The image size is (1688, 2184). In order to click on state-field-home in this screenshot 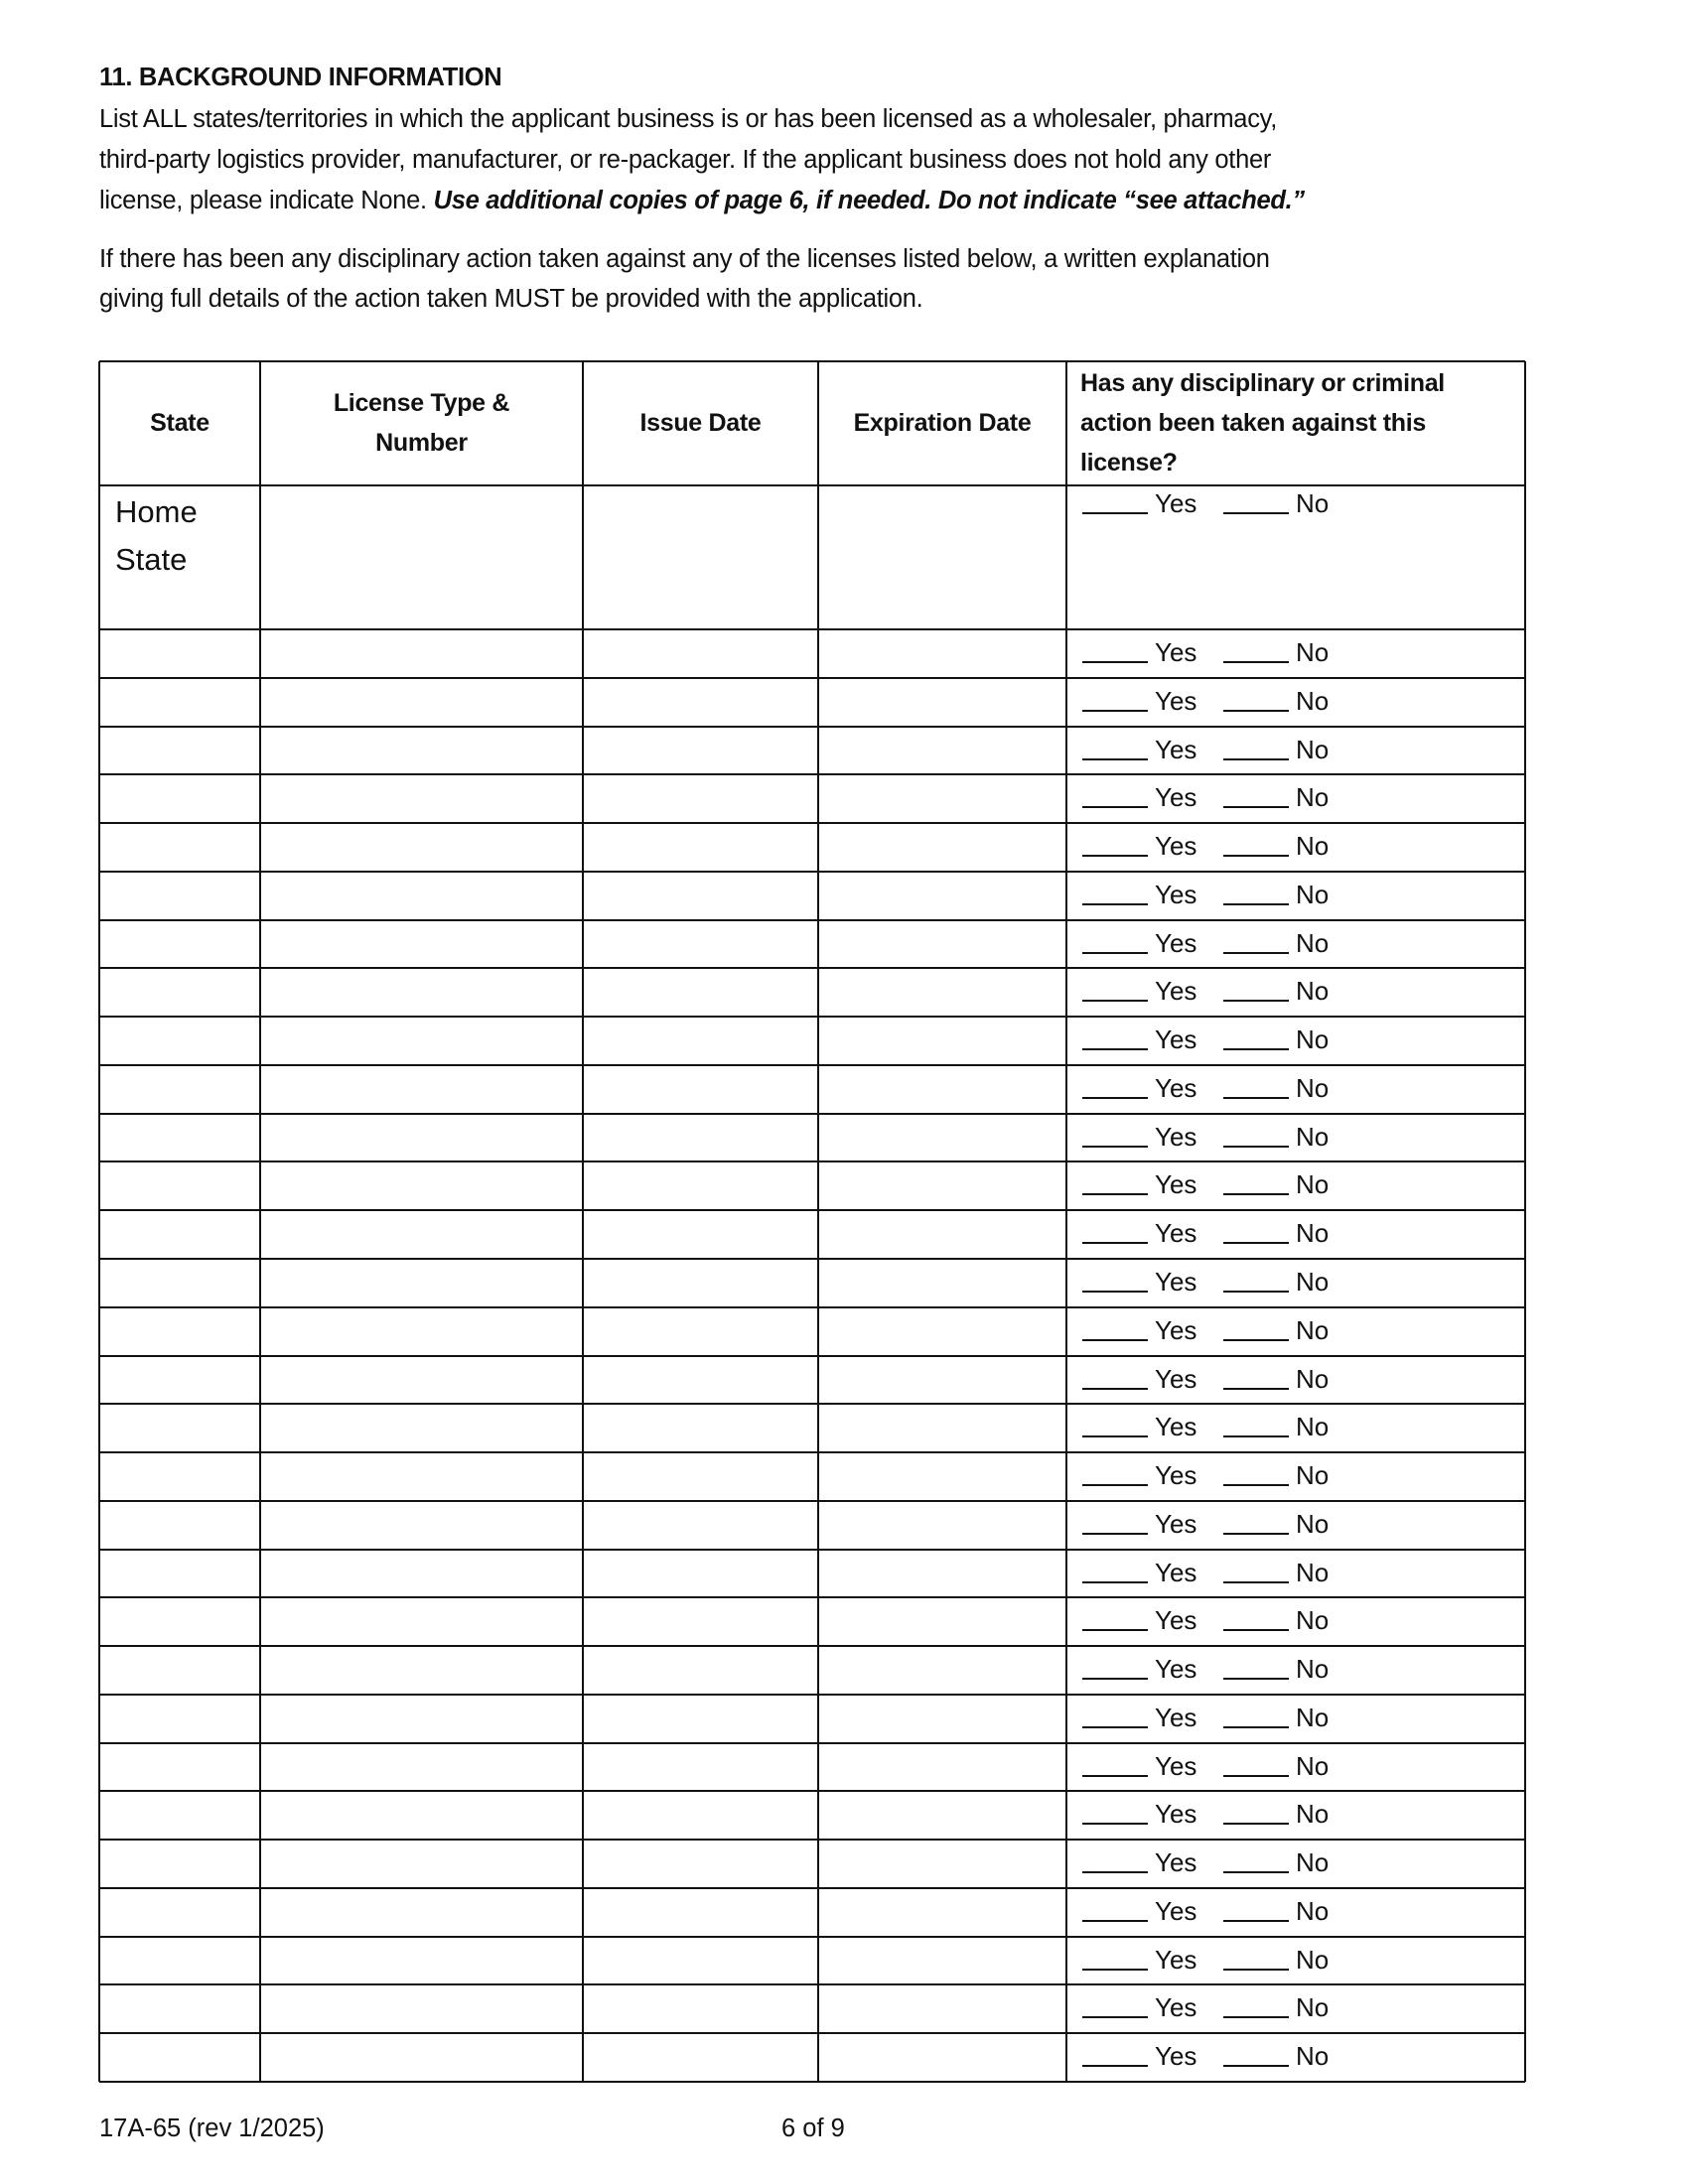, I will do `click(179, 557)`.